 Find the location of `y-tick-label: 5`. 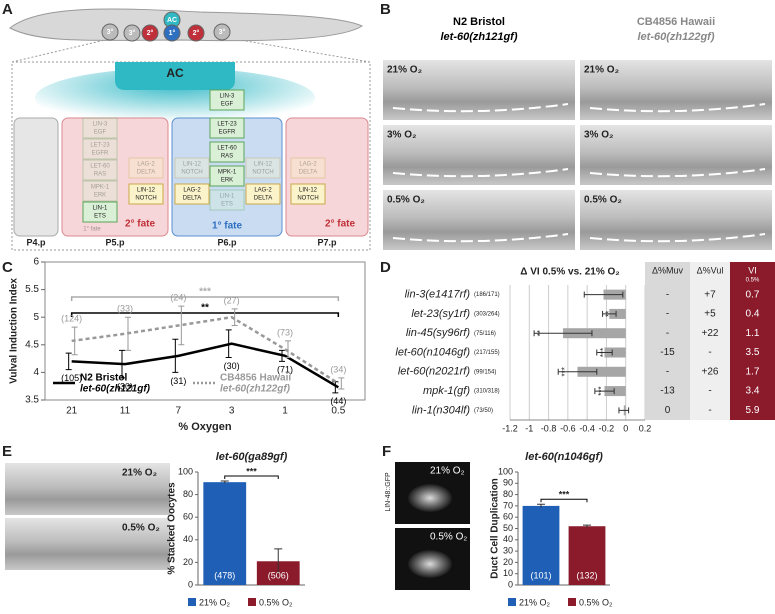

y-tick-label: 5 is located at coordinates (36, 317).